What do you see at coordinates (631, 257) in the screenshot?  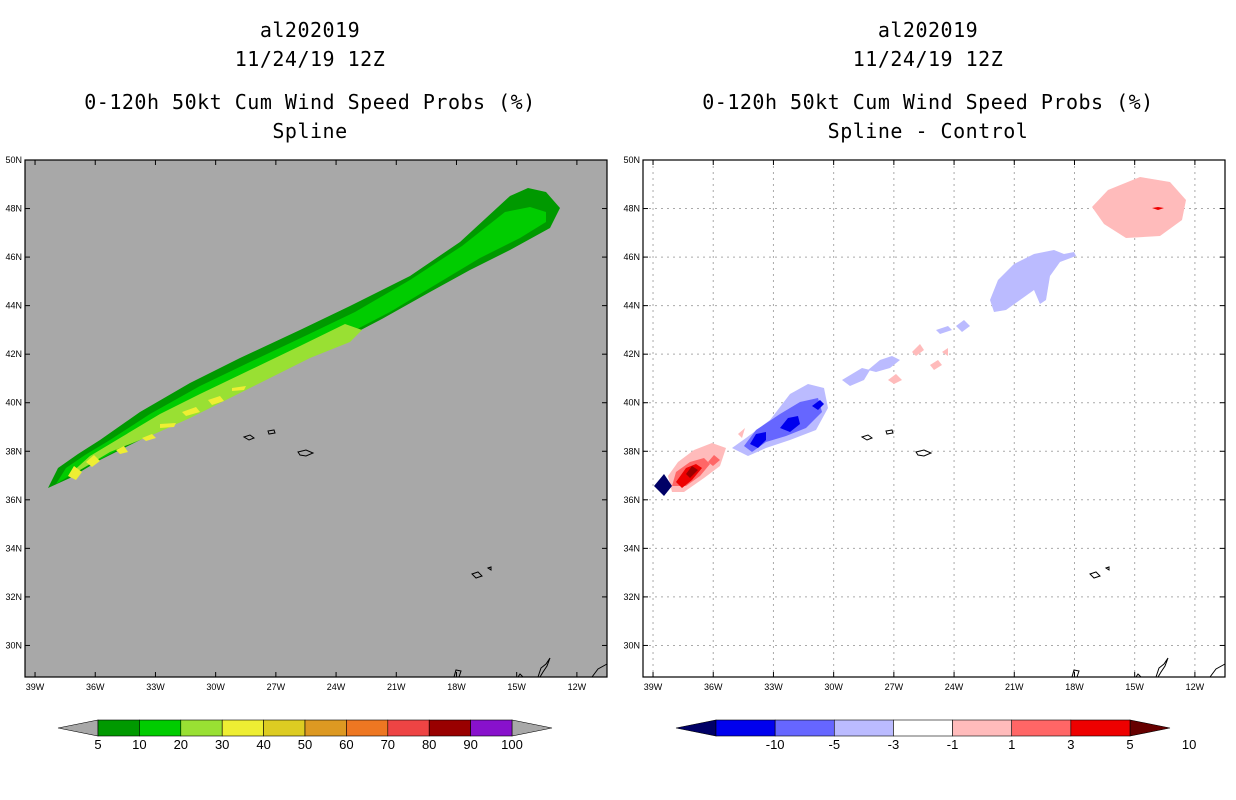 I see `lat-label: 46N` at bounding box center [631, 257].